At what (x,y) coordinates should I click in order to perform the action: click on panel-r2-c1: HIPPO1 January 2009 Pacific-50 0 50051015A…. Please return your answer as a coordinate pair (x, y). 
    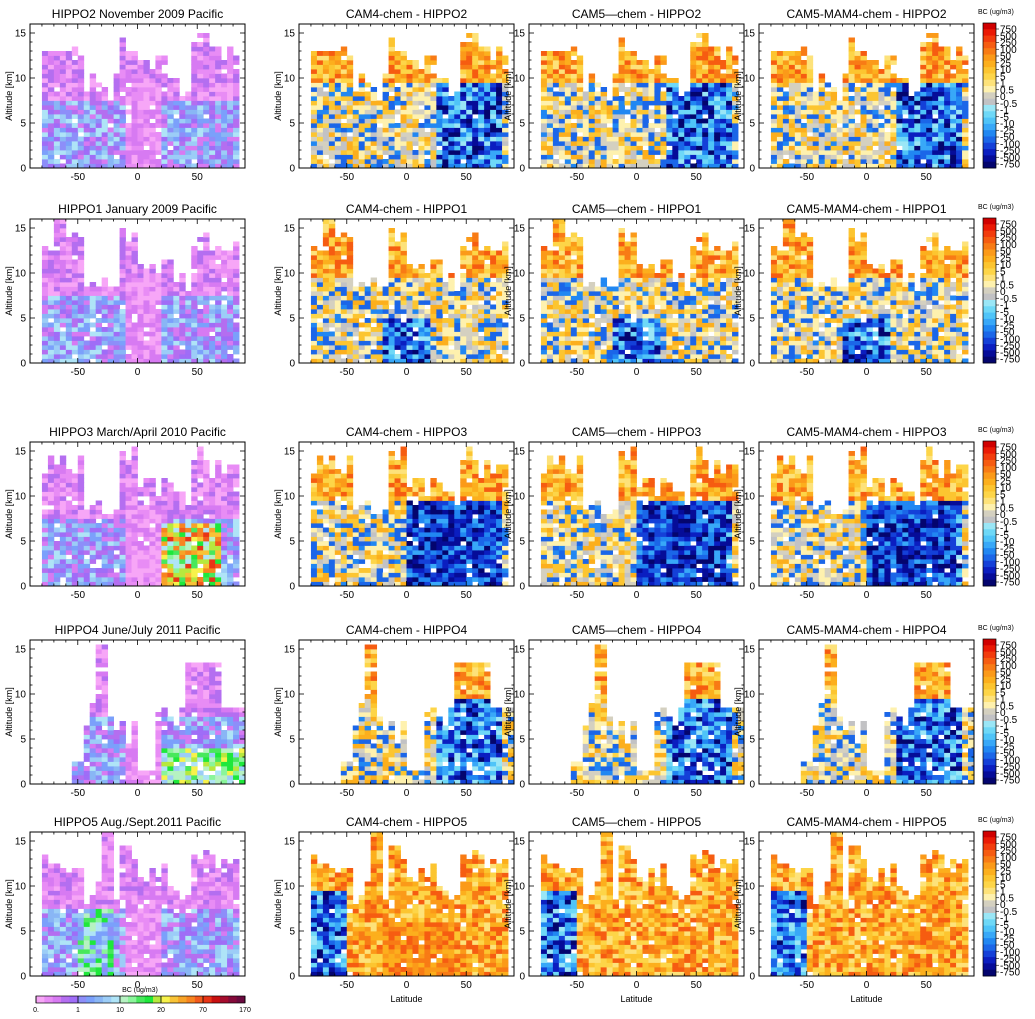
    Looking at the image, I should click on (125, 290).